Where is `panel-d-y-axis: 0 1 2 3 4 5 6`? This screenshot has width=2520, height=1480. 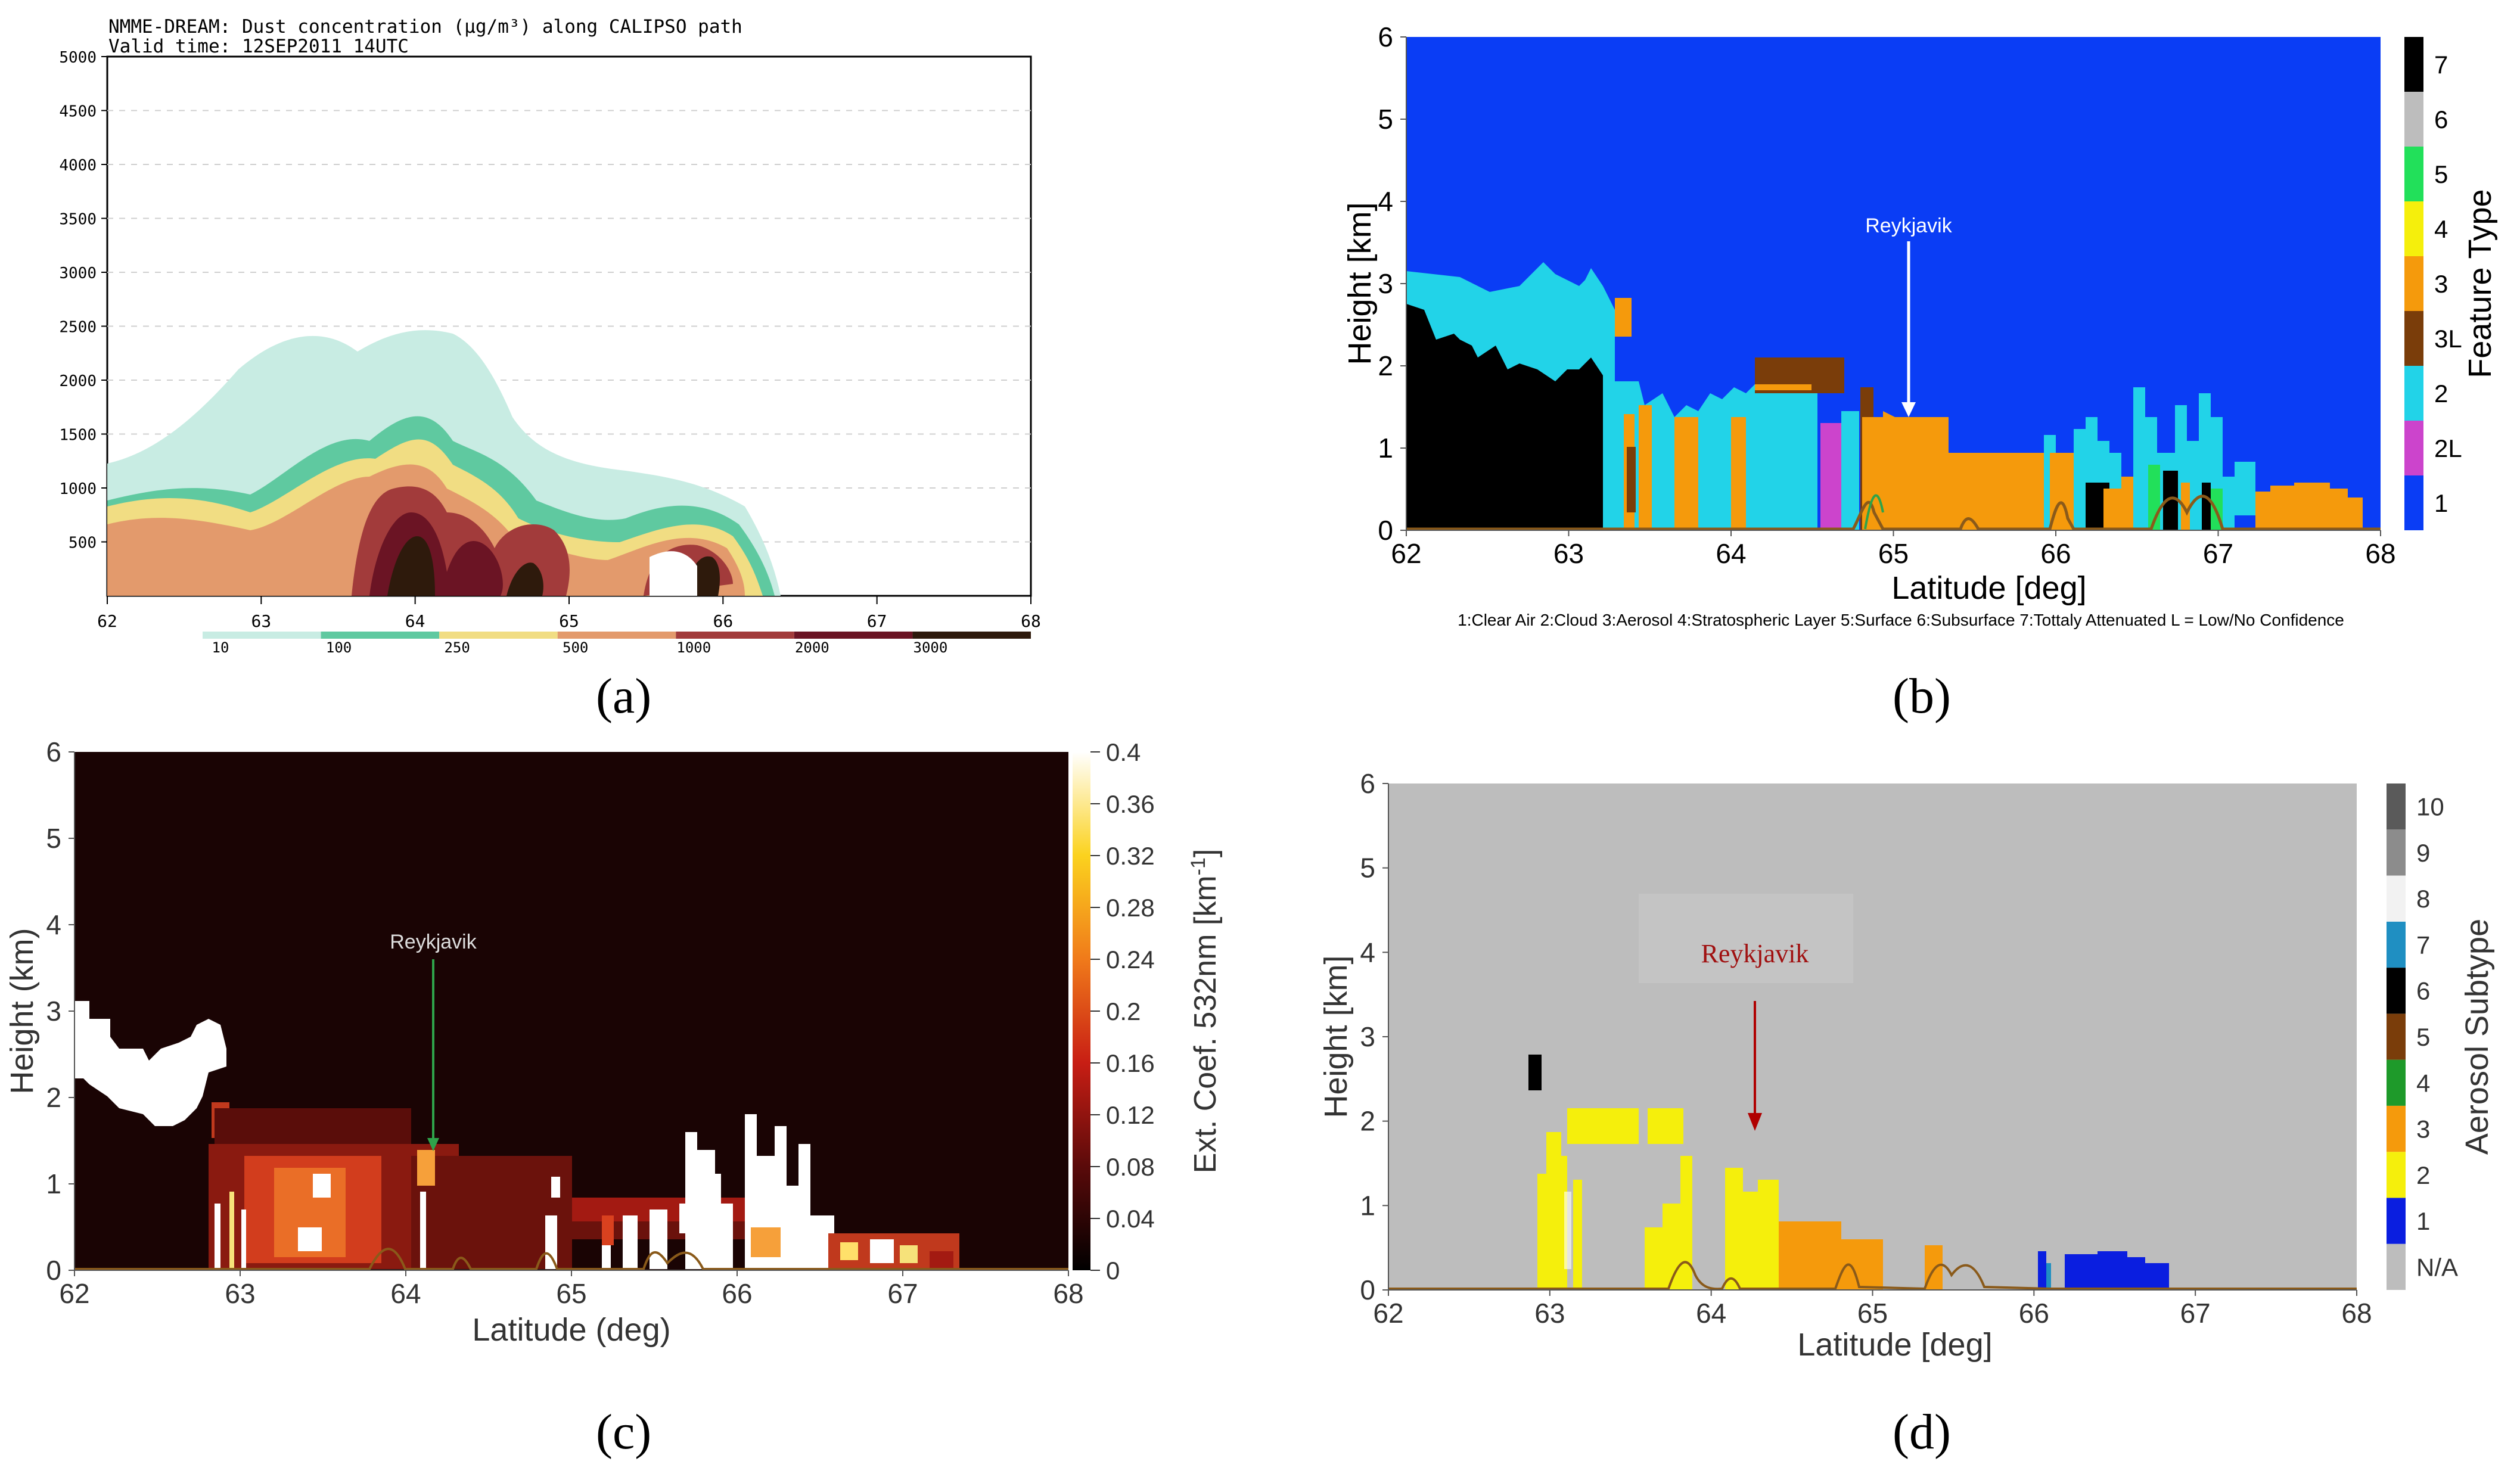 panel-d-y-axis: 0 1 2 3 4 5 6 is located at coordinates (1374, 1036).